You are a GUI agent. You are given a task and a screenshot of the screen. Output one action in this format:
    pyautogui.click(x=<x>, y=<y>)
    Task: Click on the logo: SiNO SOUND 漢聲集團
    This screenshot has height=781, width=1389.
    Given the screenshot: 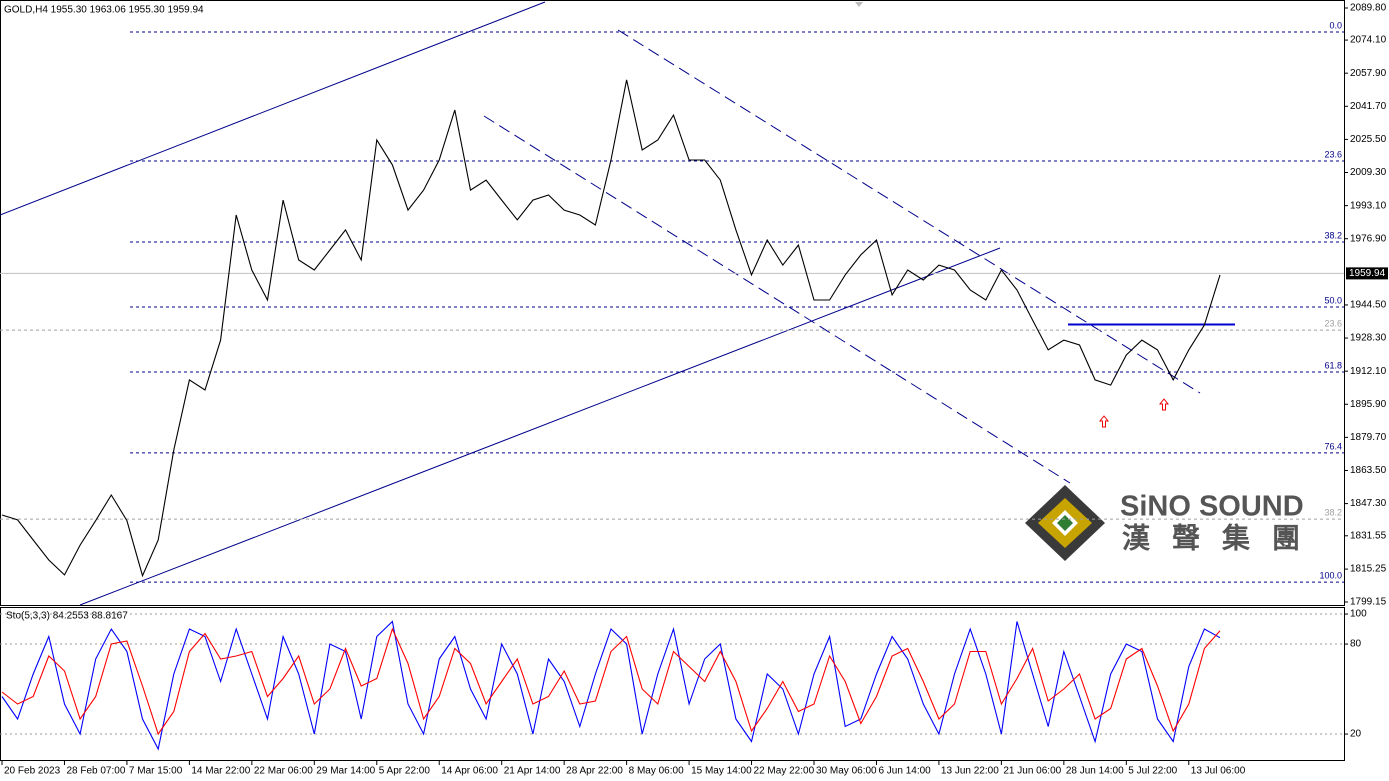 What is the action you would take?
    pyautogui.click(x=1173, y=523)
    